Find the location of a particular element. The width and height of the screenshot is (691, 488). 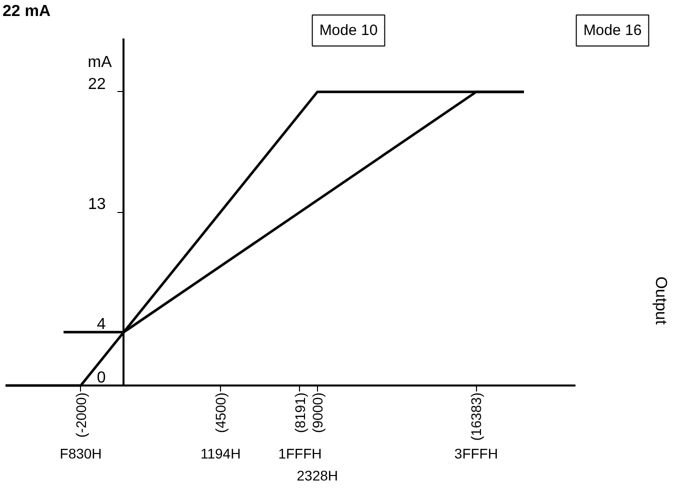

text: Output is located at coordinates (660, 301).